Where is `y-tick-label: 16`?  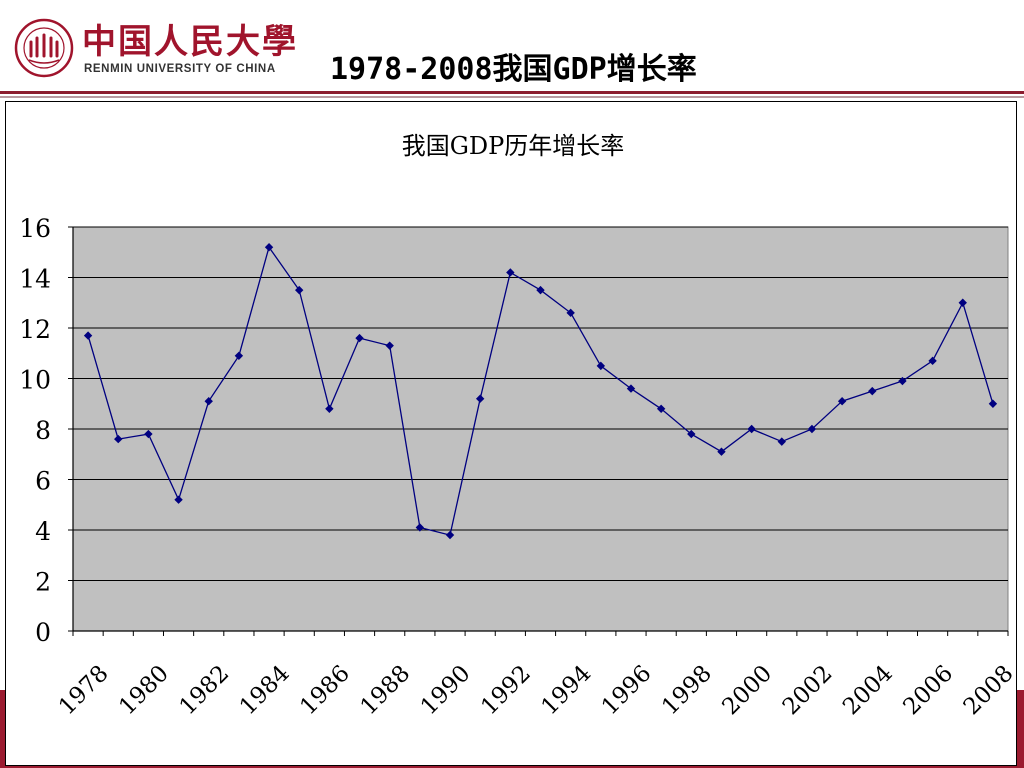
y-tick-label: 16 is located at coordinates (35, 228).